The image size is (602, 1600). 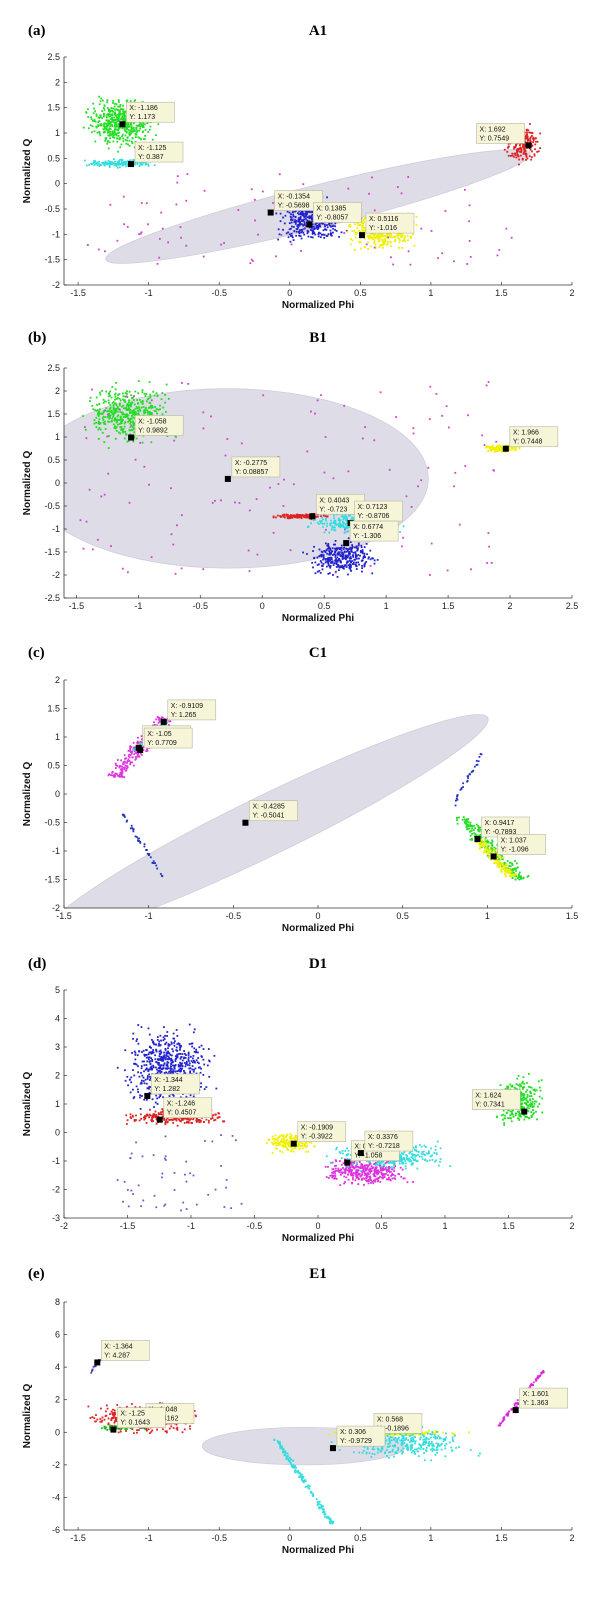 I want to click on y-tick-label: 0.5, so click(x=53, y=766).